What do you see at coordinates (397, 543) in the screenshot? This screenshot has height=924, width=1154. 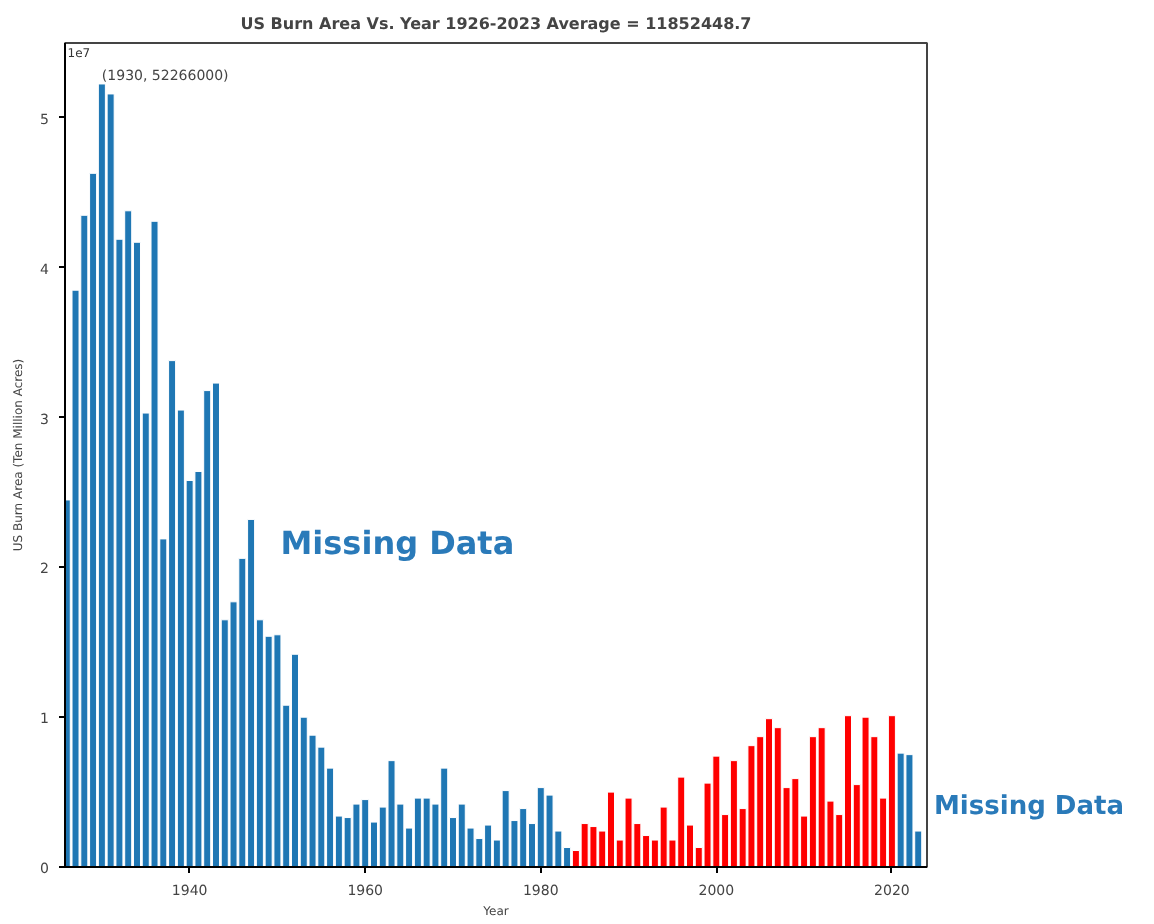 I see `annotation: Missing Data` at bounding box center [397, 543].